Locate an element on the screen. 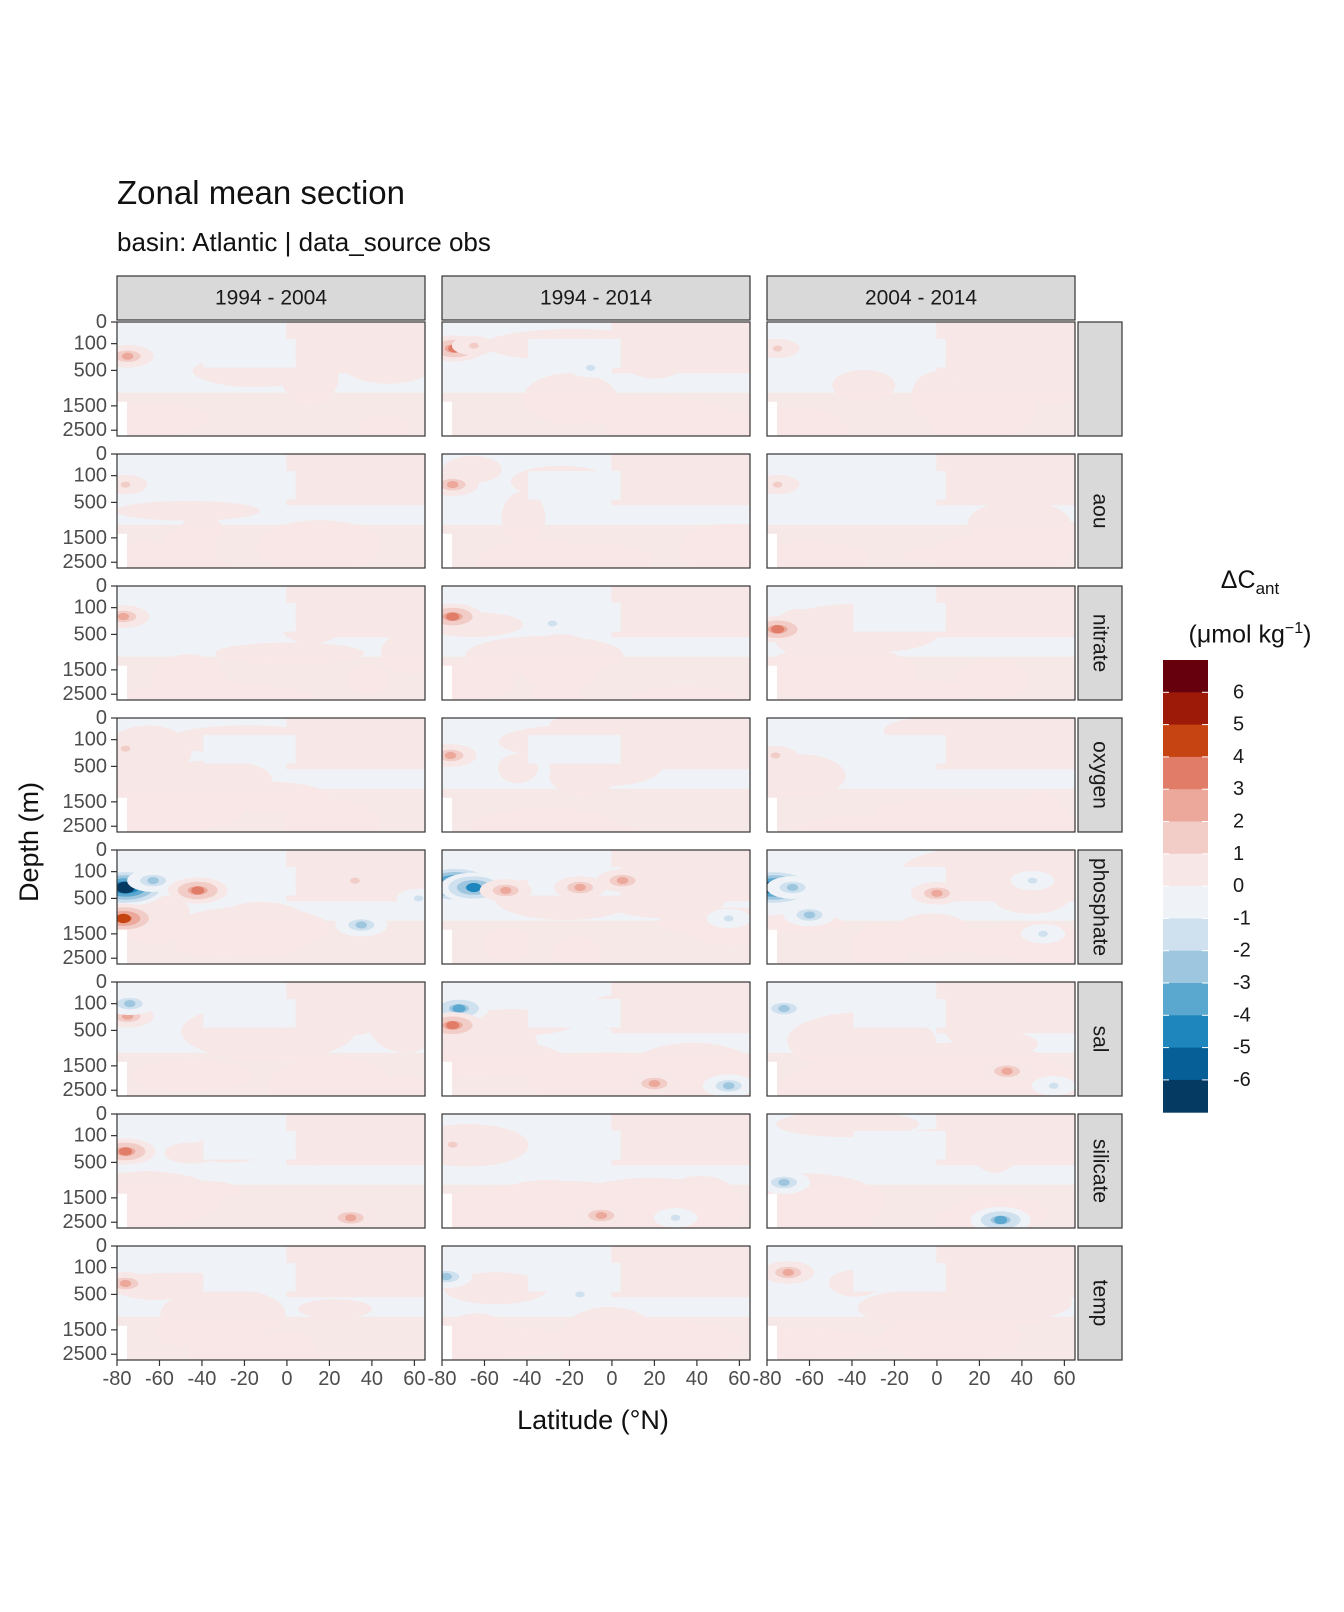  legend-unit-prefix: (μmol kg is located at coordinates (1236, 634).